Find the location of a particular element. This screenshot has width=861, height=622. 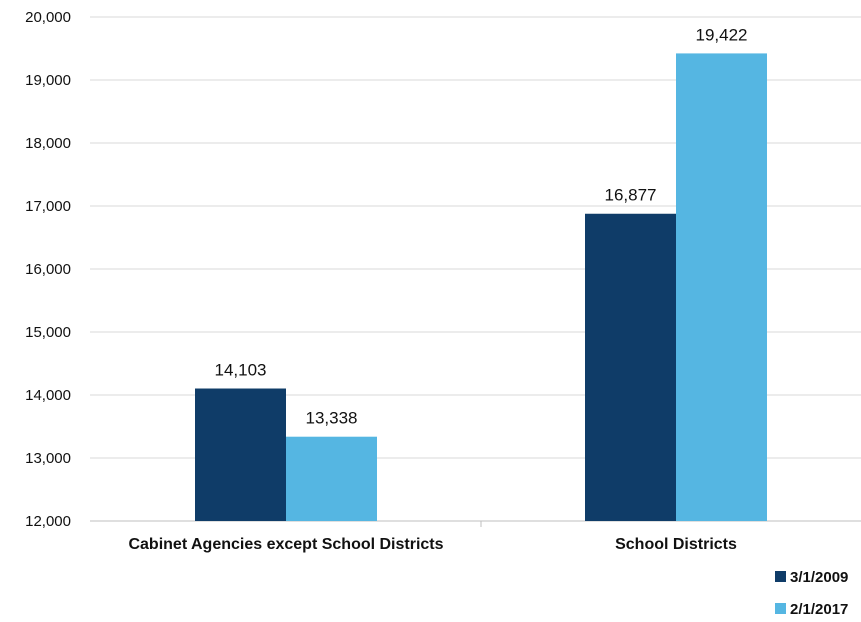

y-tick-label: 18,000 is located at coordinates (48, 143).